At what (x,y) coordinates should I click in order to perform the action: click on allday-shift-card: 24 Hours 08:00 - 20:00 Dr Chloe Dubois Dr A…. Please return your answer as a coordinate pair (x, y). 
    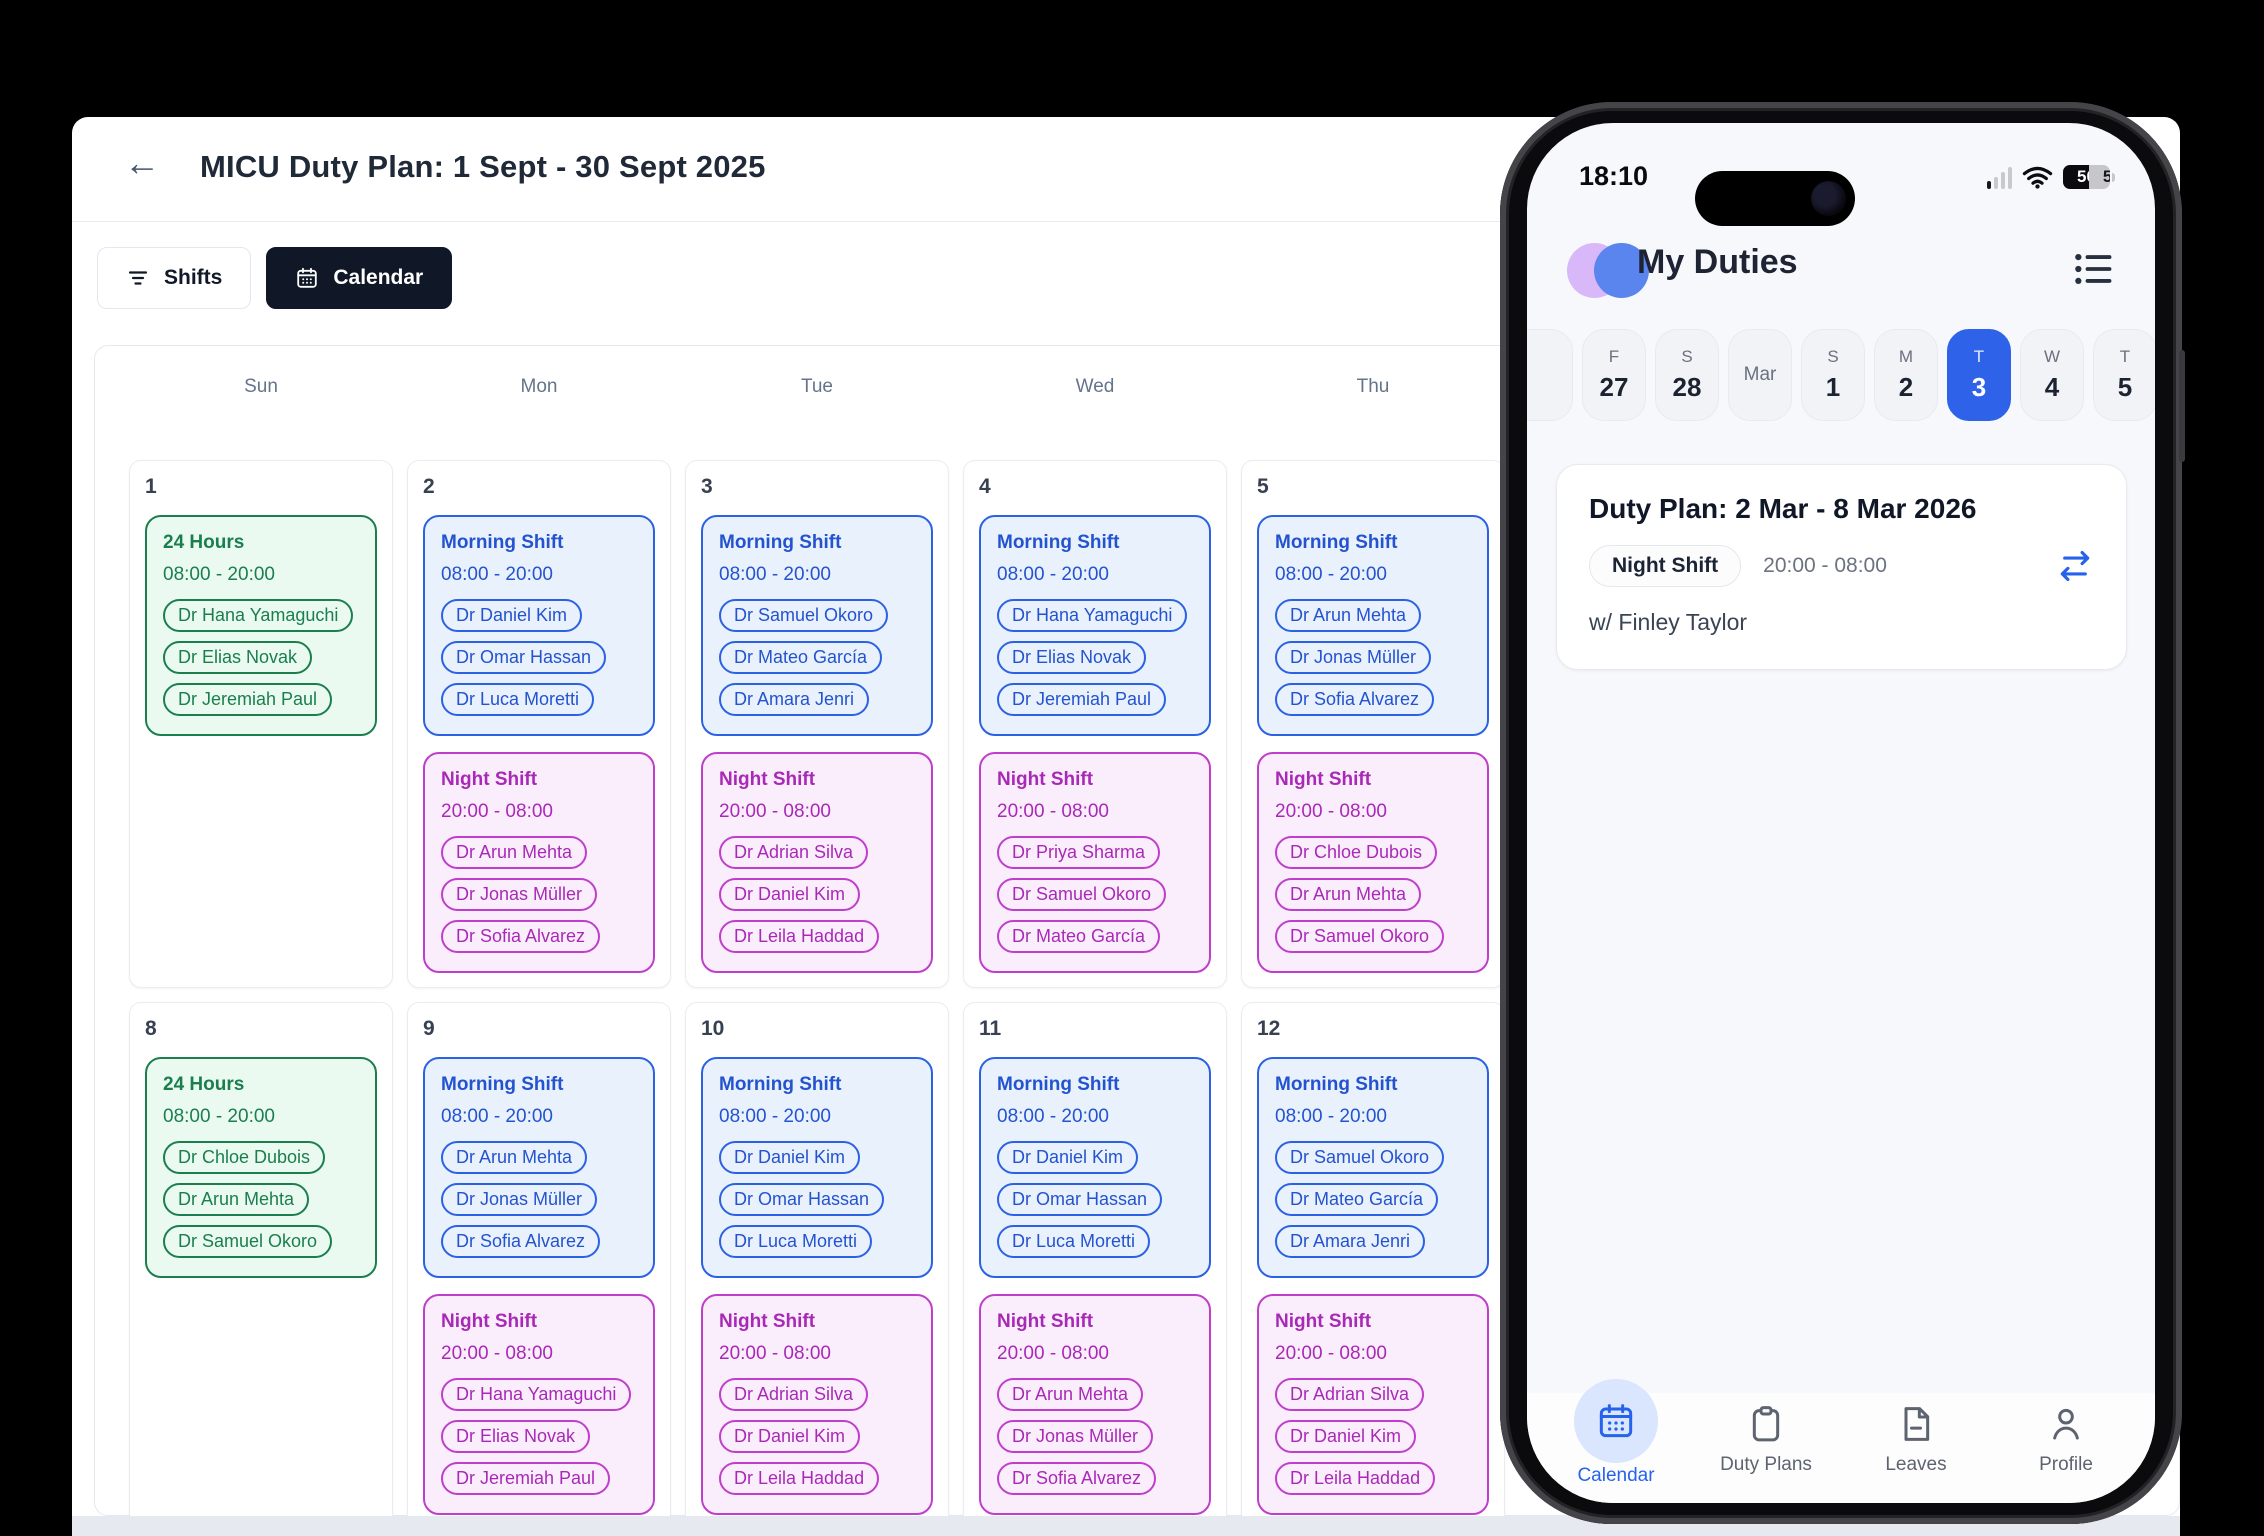
    Looking at the image, I should click on (261, 1167).